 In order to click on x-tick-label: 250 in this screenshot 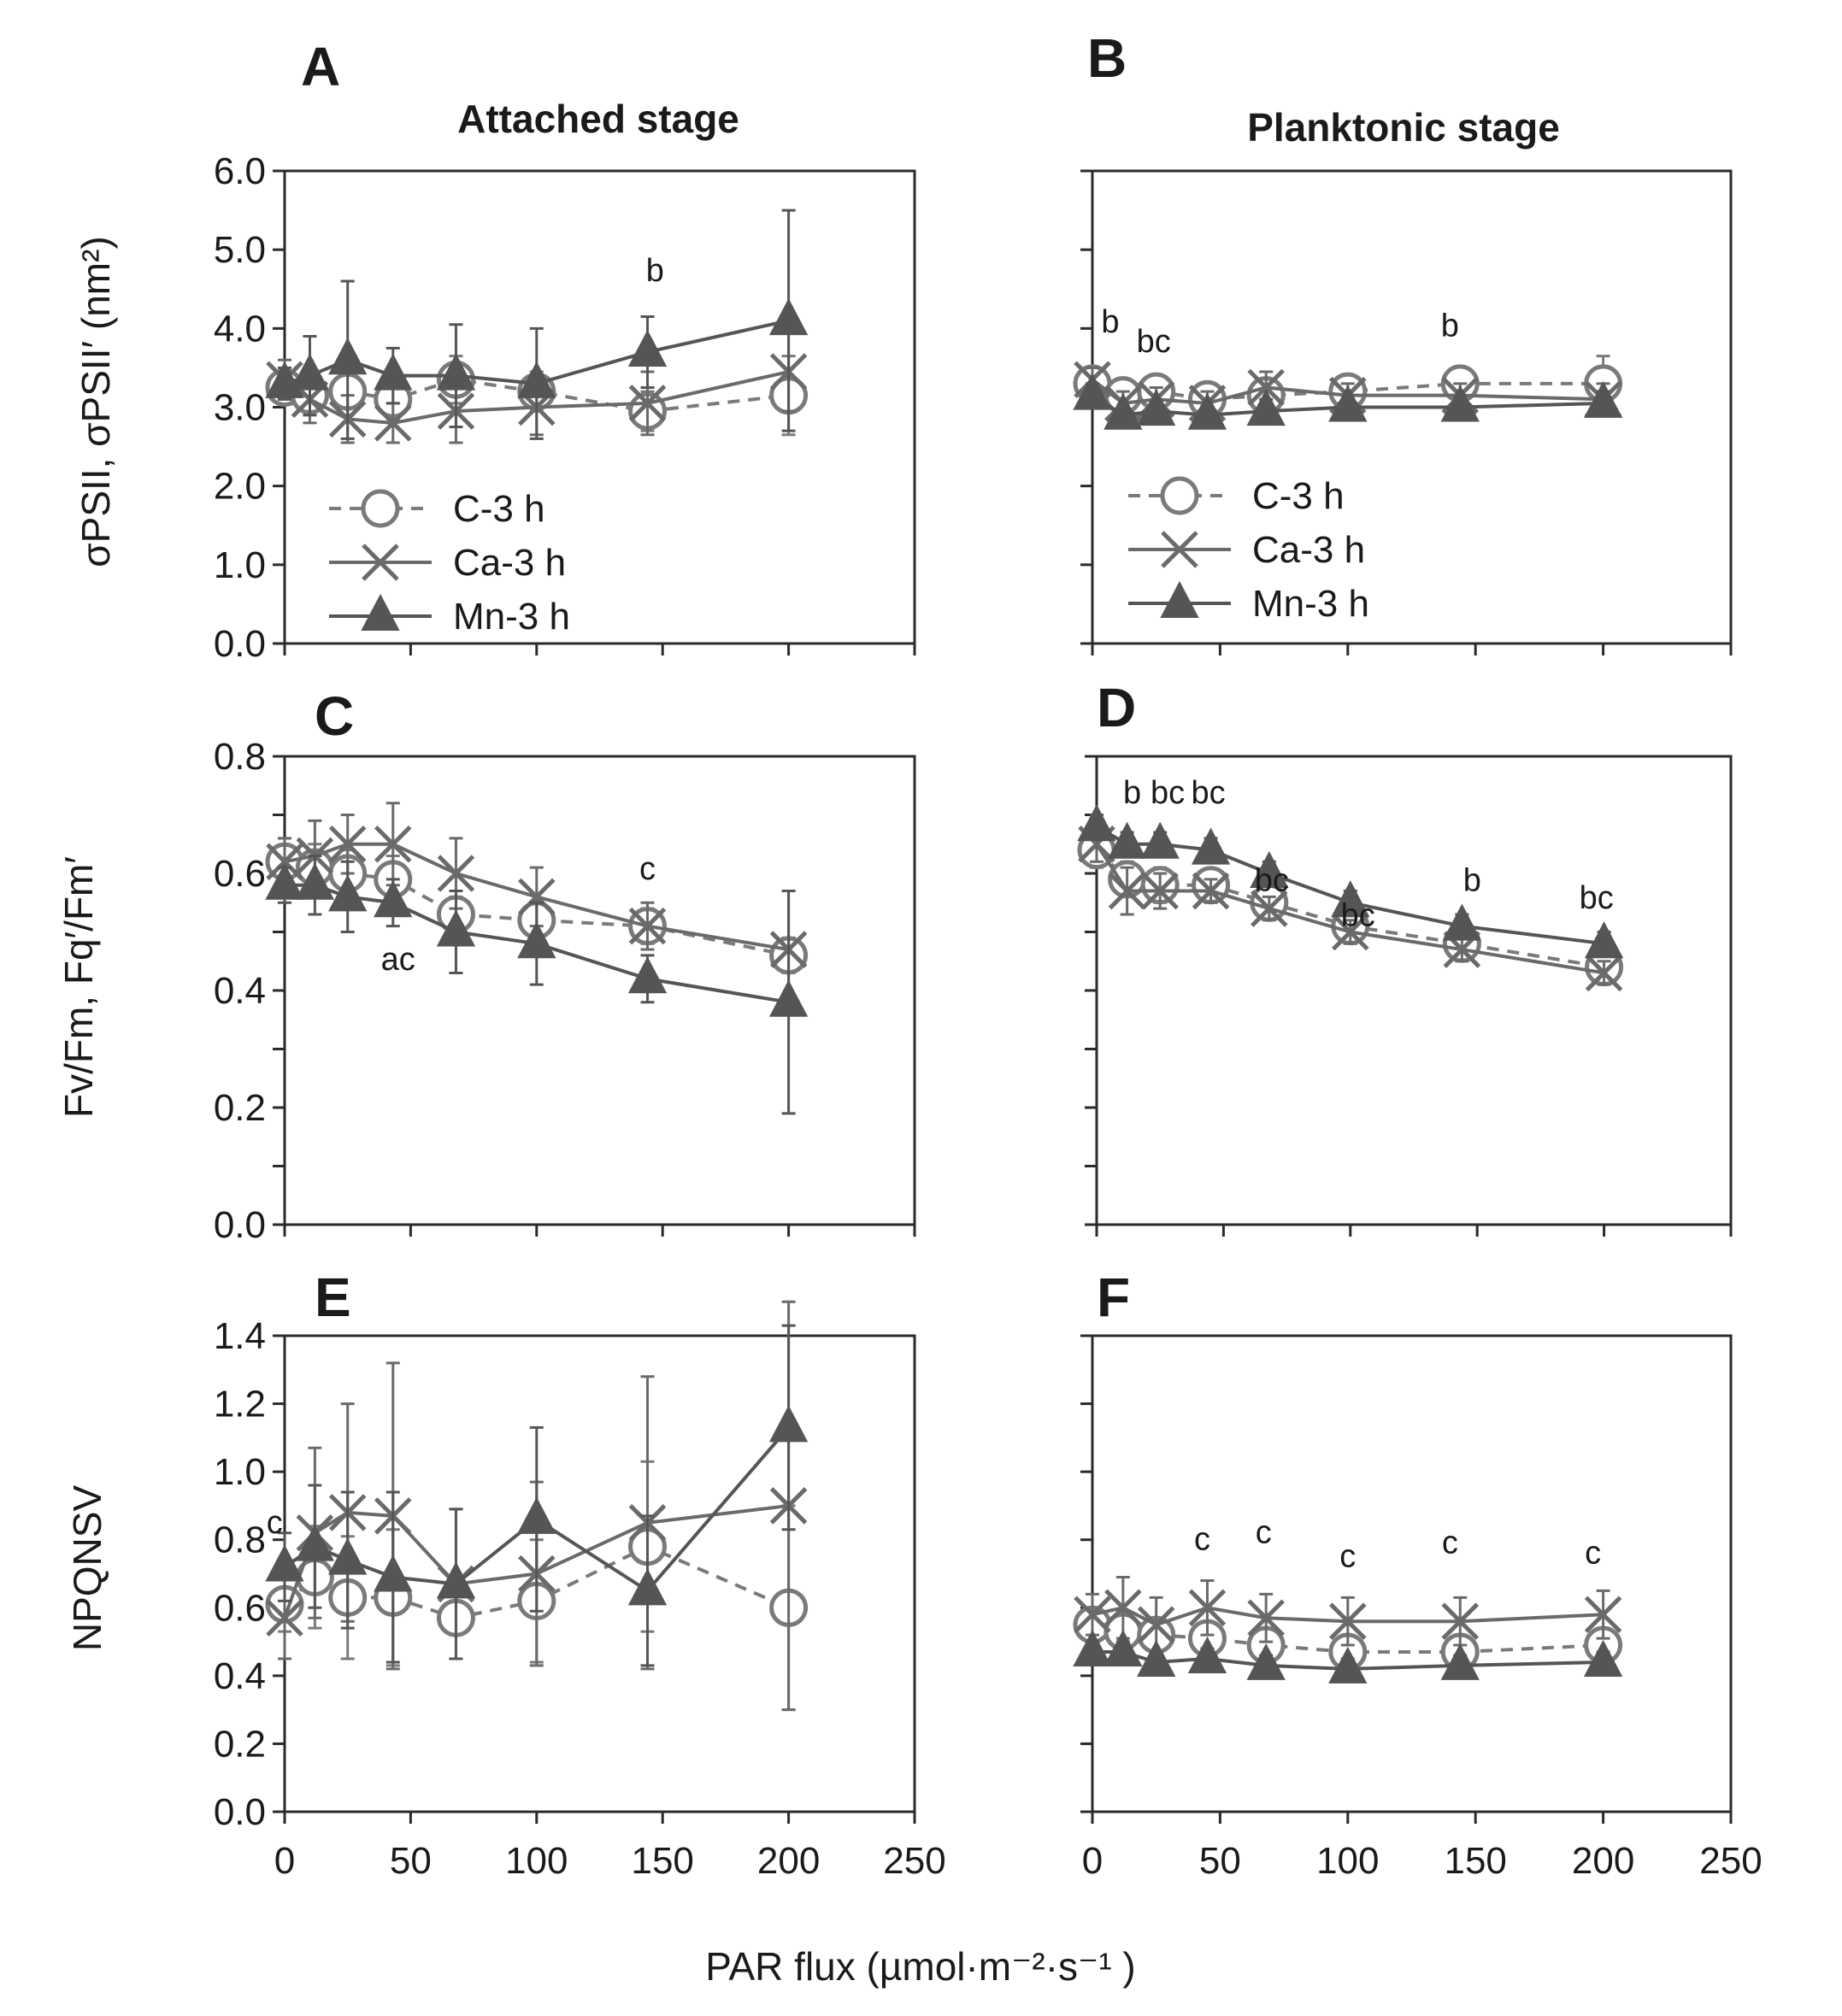, I will do `click(914, 1861)`.